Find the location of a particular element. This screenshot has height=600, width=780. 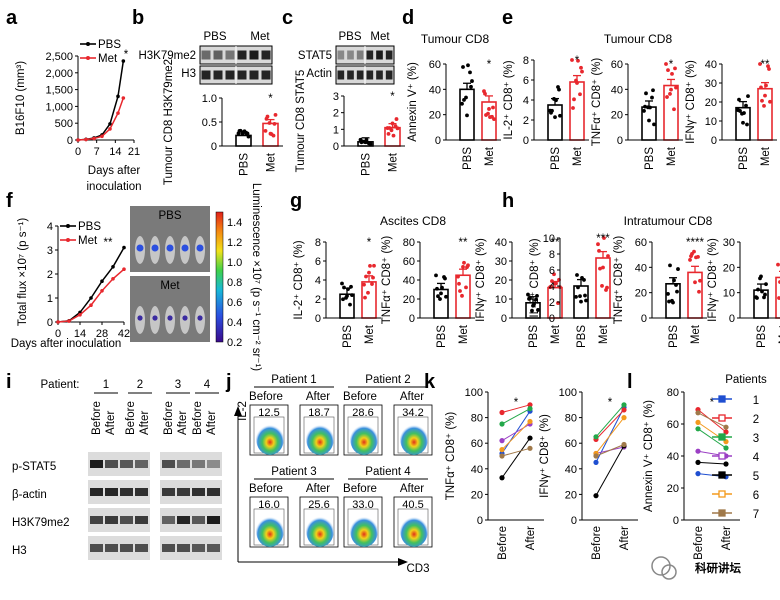

panel-c-point is located at coordinates (362, 141).